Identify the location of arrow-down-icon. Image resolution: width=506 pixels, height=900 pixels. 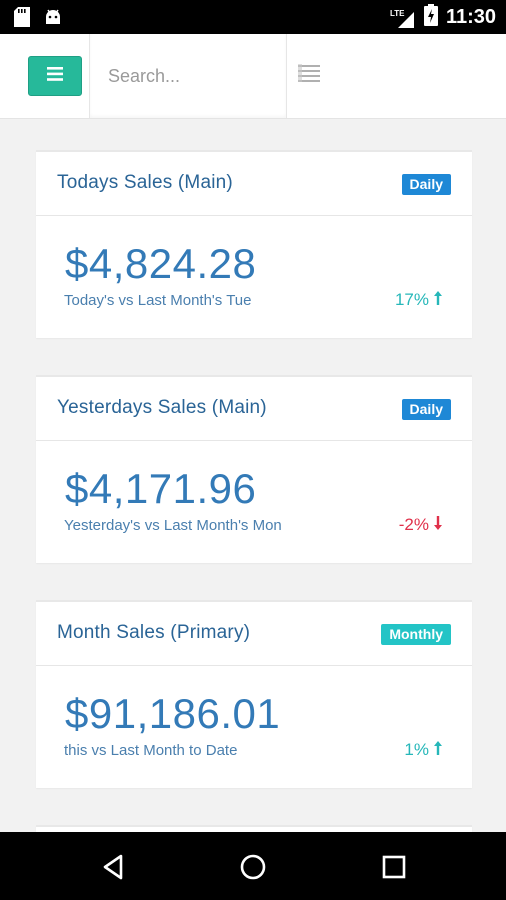
(438, 525).